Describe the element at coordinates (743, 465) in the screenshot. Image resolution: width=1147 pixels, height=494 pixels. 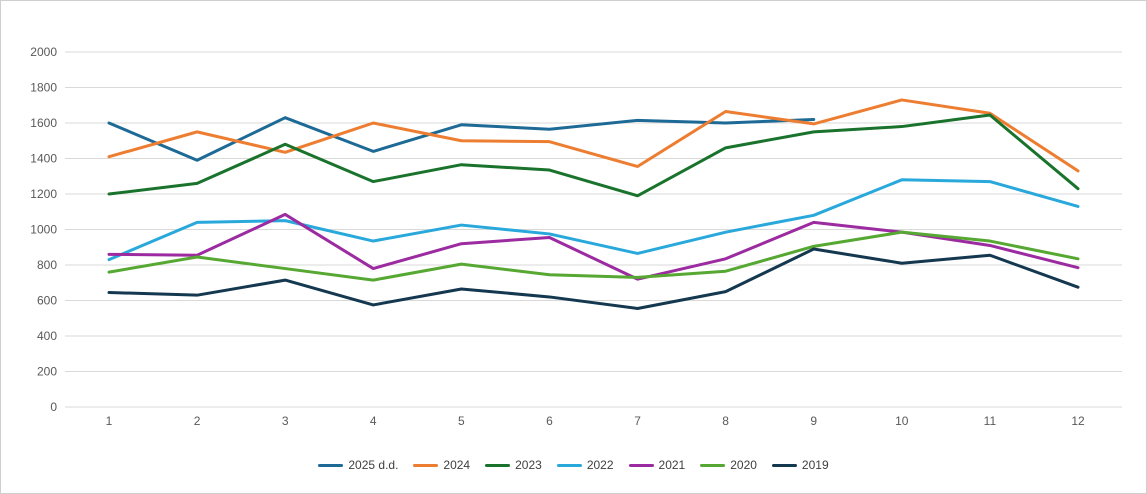
I see `legend-label: 2020` at that location.